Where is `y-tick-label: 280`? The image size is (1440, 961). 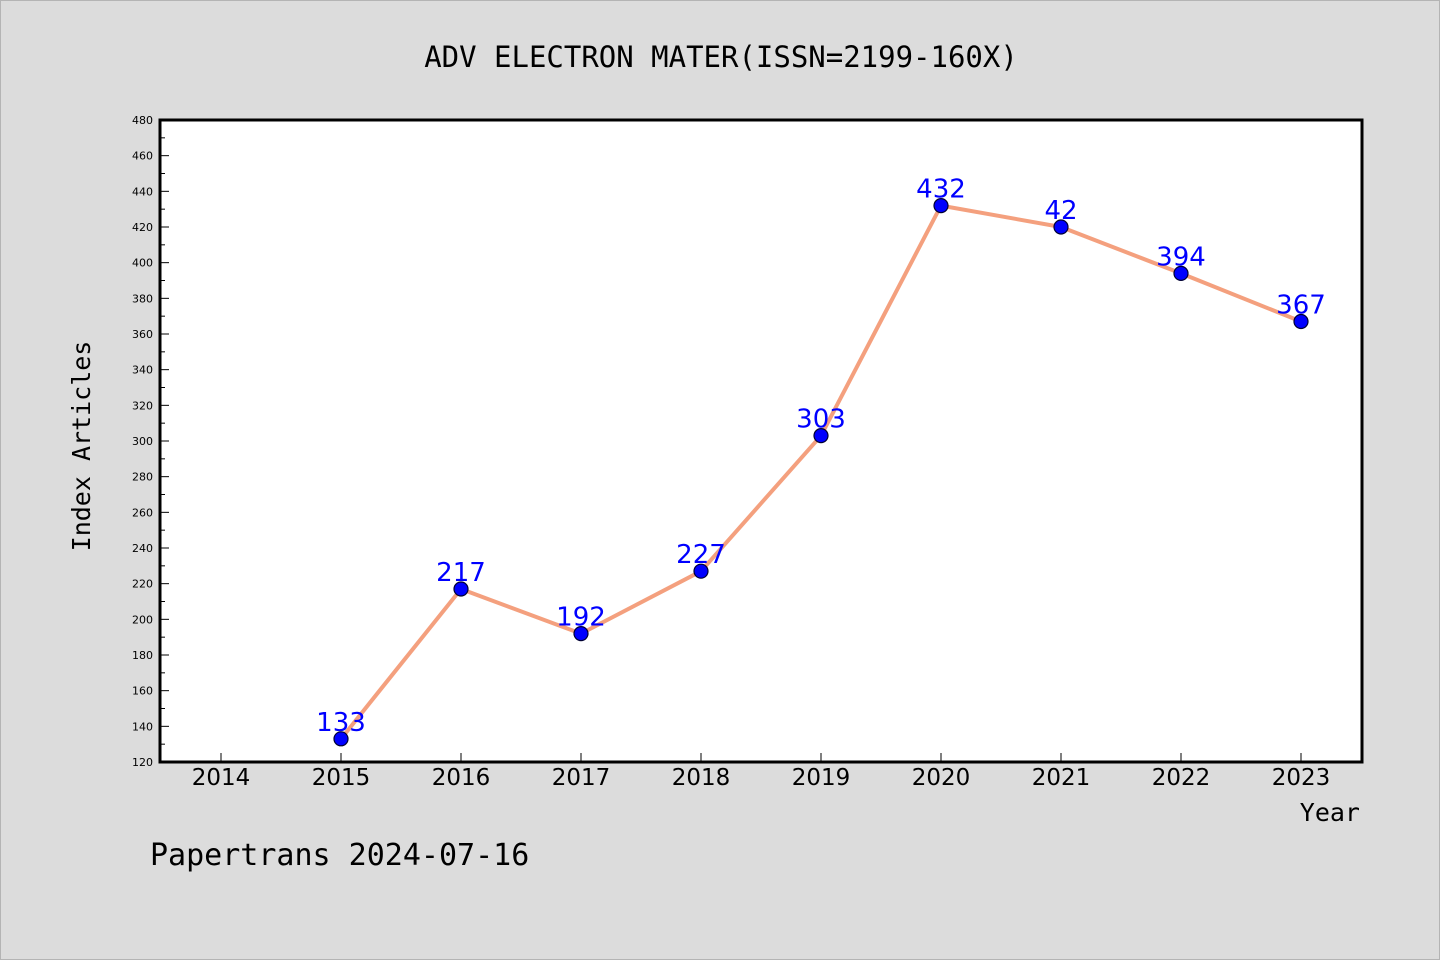 y-tick-label: 280 is located at coordinates (142, 477).